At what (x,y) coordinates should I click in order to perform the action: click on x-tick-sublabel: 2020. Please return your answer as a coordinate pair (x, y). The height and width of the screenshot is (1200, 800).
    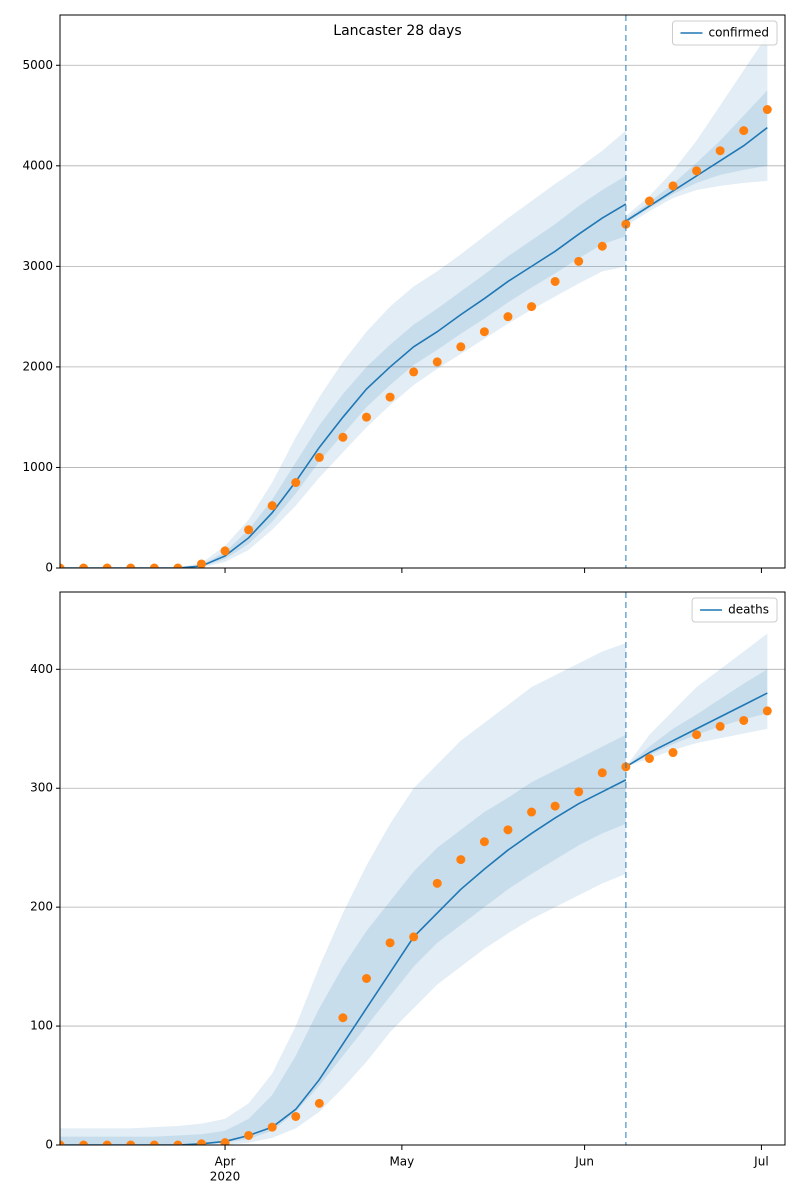
    Looking at the image, I should click on (225, 1177).